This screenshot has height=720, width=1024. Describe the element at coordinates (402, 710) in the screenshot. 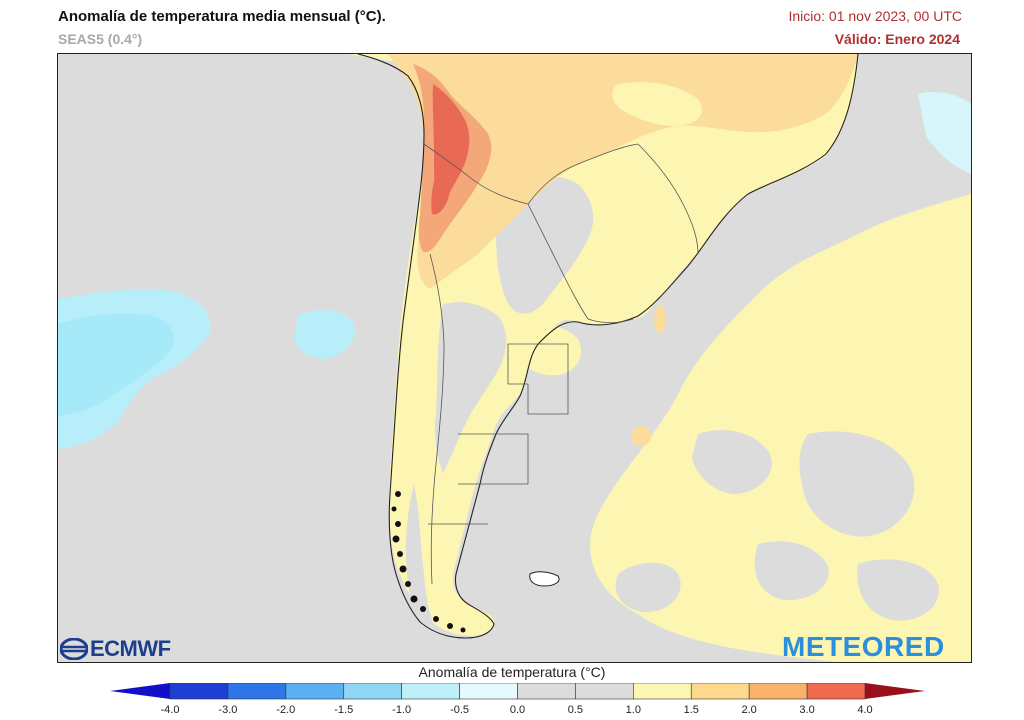

I see `colorbar-tick-label: -1.0` at that location.